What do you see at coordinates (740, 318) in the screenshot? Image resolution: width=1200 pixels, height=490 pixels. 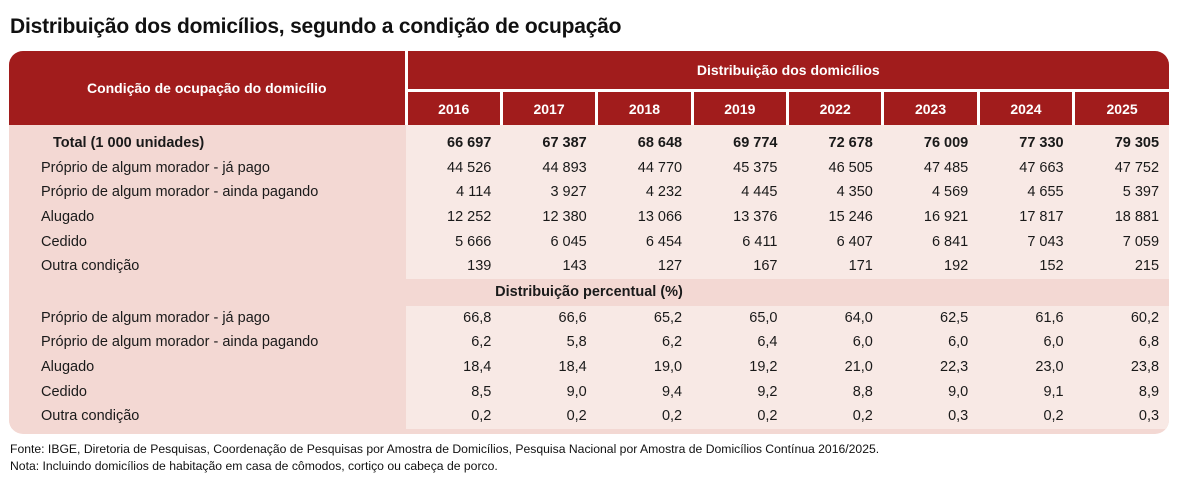 I see `cell-value: 65,0` at bounding box center [740, 318].